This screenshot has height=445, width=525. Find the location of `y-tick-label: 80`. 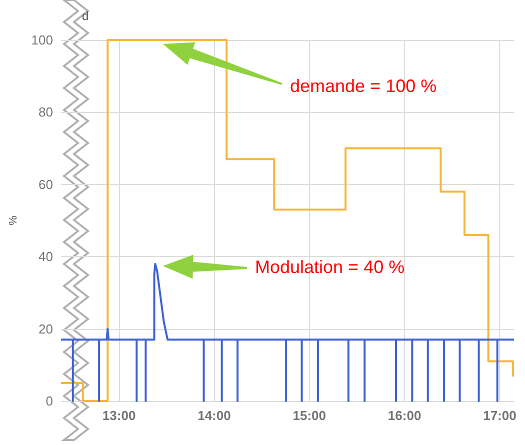

y-tick-label: 80 is located at coordinates (45, 112).